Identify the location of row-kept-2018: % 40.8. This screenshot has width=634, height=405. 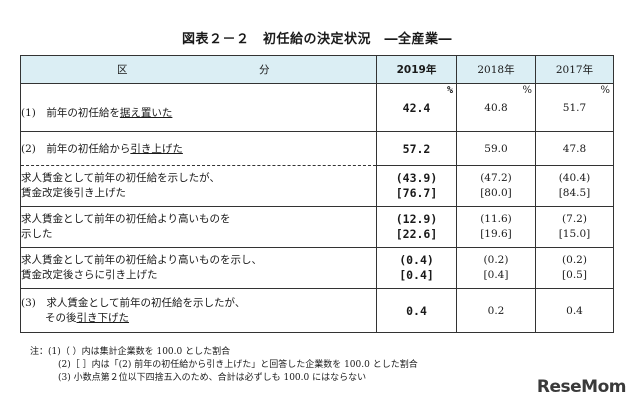
(496, 107).